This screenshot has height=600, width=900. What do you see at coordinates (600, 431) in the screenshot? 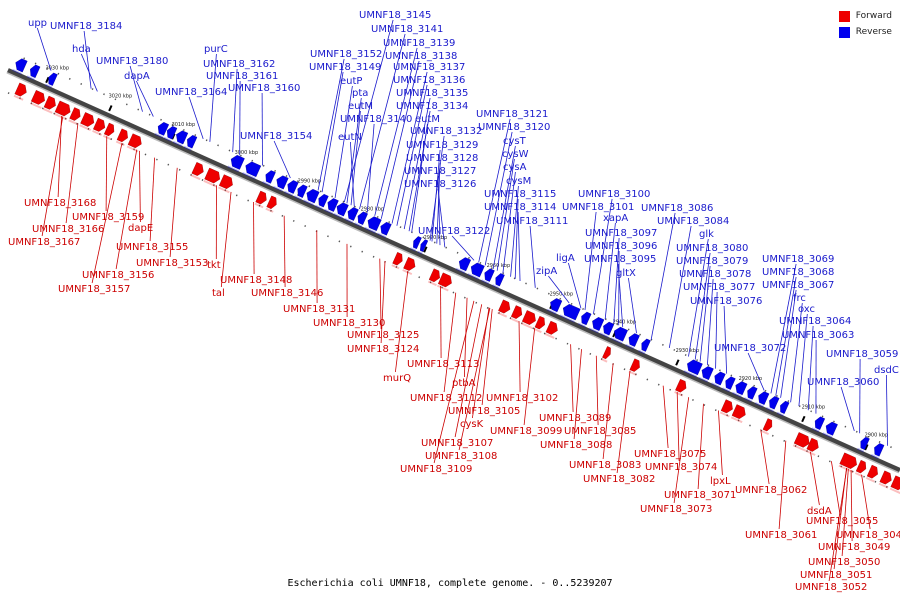
I see `forward-gene-label: UMNF18_3085` at bounding box center [600, 431].